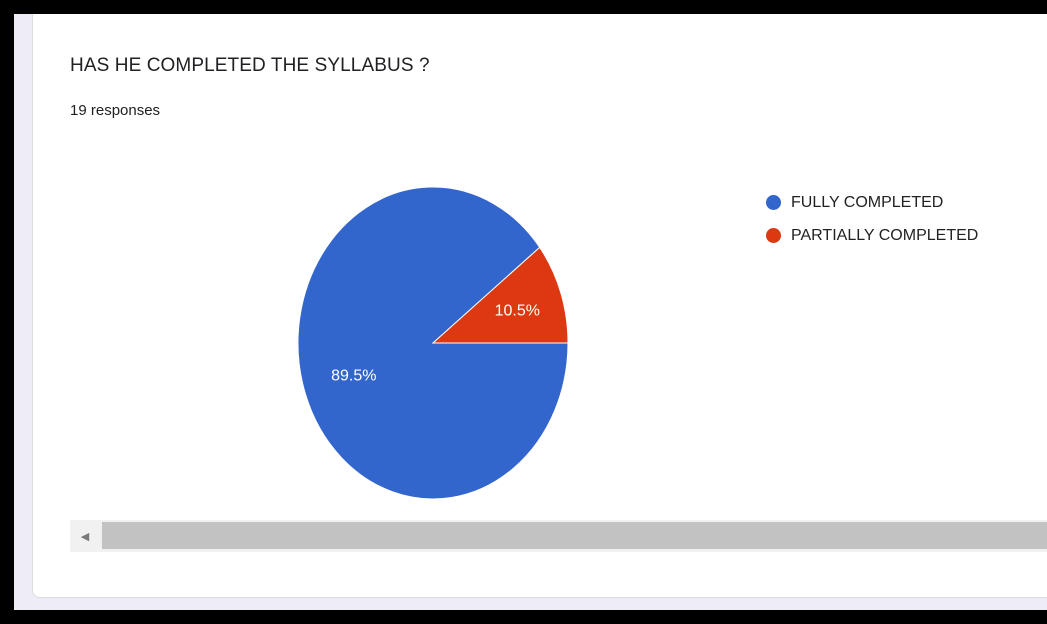  I want to click on chart-legend: FULLY COMPLETED PARTIALLY COMPLETED, so click(872, 219).